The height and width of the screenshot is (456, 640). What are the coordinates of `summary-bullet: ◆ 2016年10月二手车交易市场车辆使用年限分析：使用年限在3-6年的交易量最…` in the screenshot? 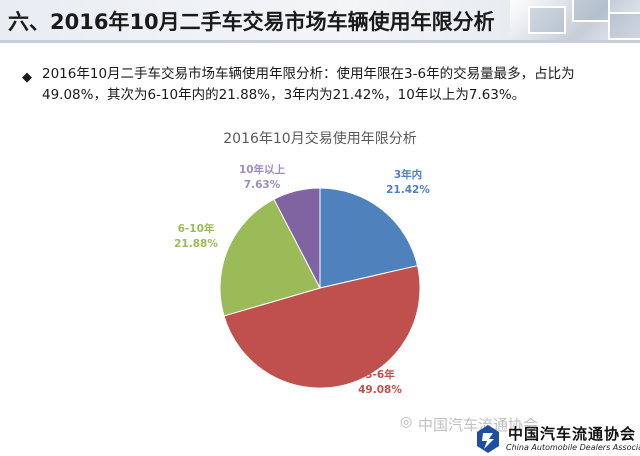 It's located at (324, 85).